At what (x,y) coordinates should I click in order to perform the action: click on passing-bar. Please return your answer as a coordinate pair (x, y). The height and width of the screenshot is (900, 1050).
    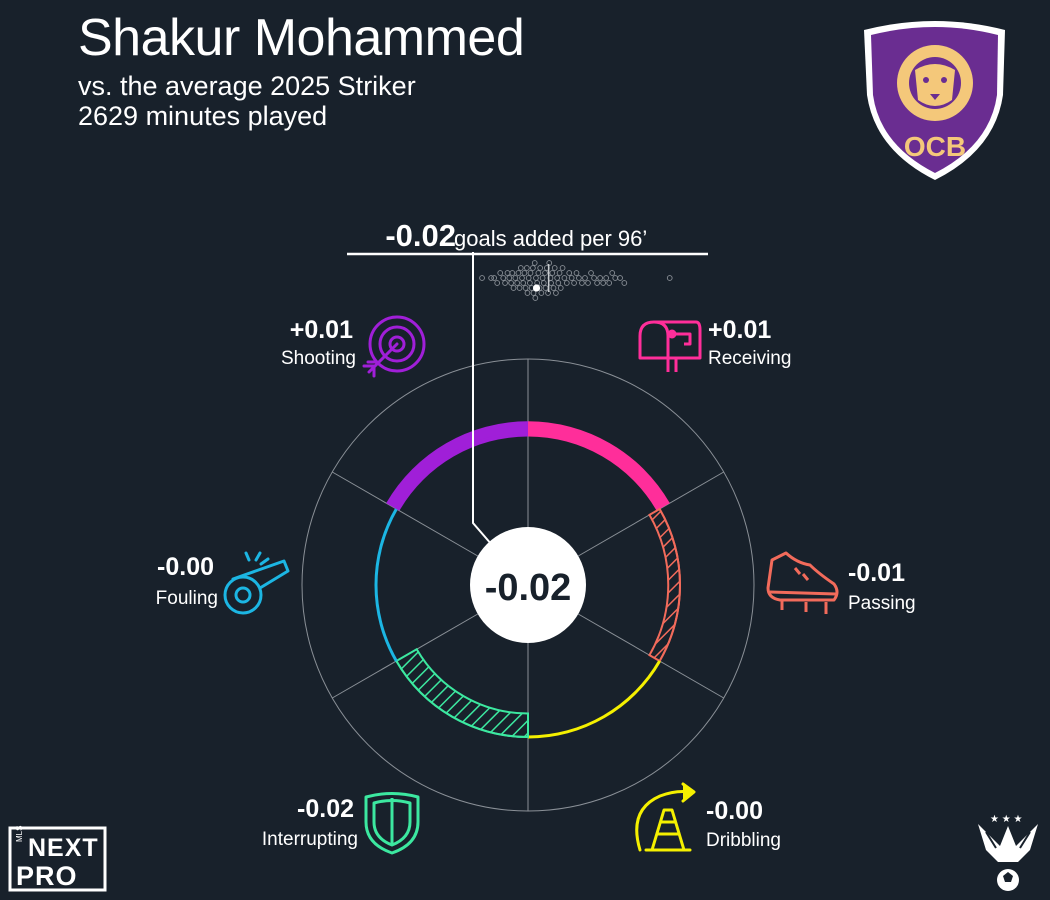
    Looking at the image, I should click on (664, 585).